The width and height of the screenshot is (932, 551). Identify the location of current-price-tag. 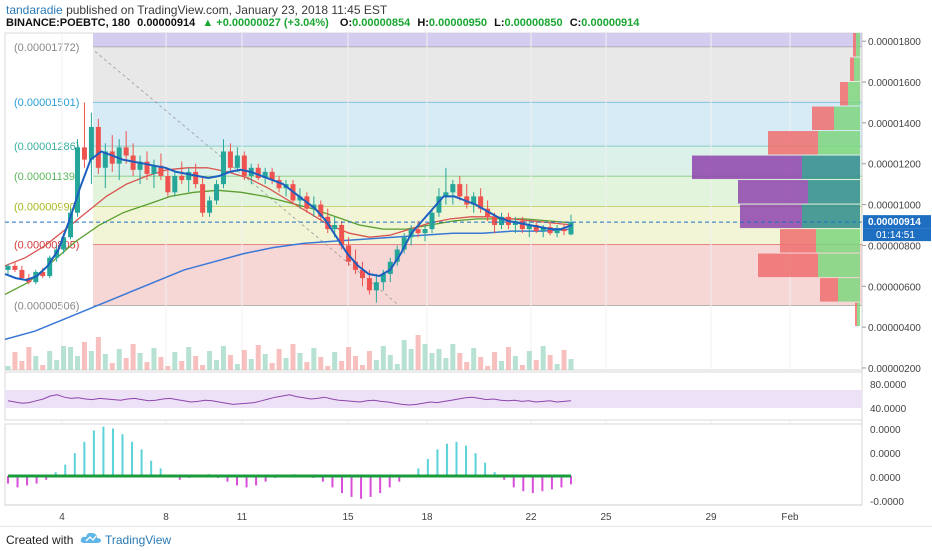
(897, 222).